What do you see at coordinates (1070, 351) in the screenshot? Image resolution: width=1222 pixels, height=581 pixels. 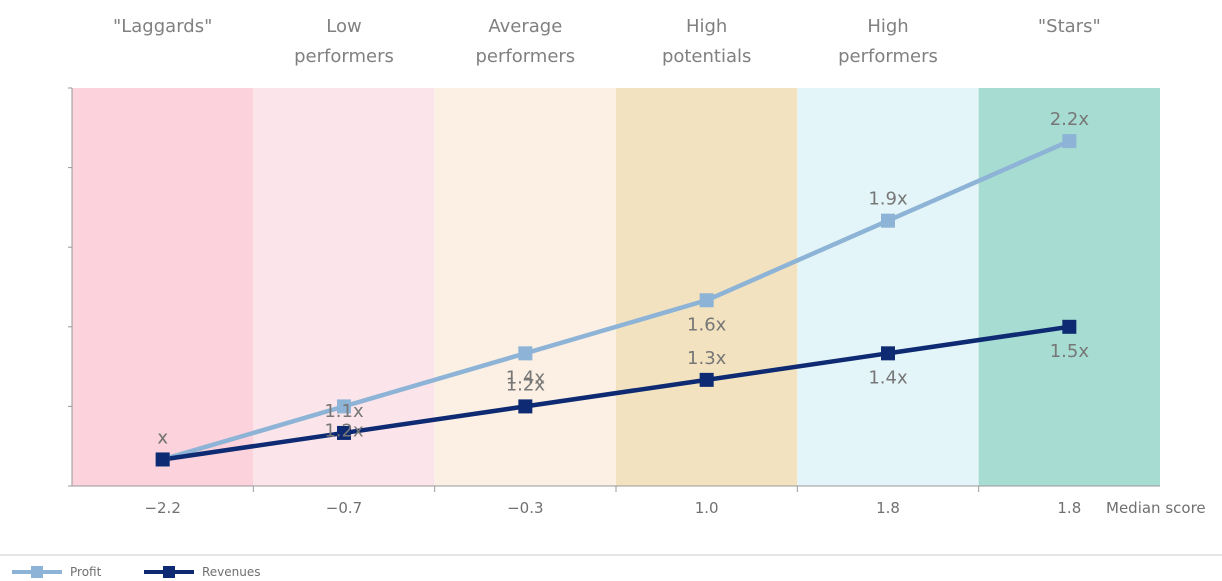 I see `data-label-revenues: 1.5x` at bounding box center [1070, 351].